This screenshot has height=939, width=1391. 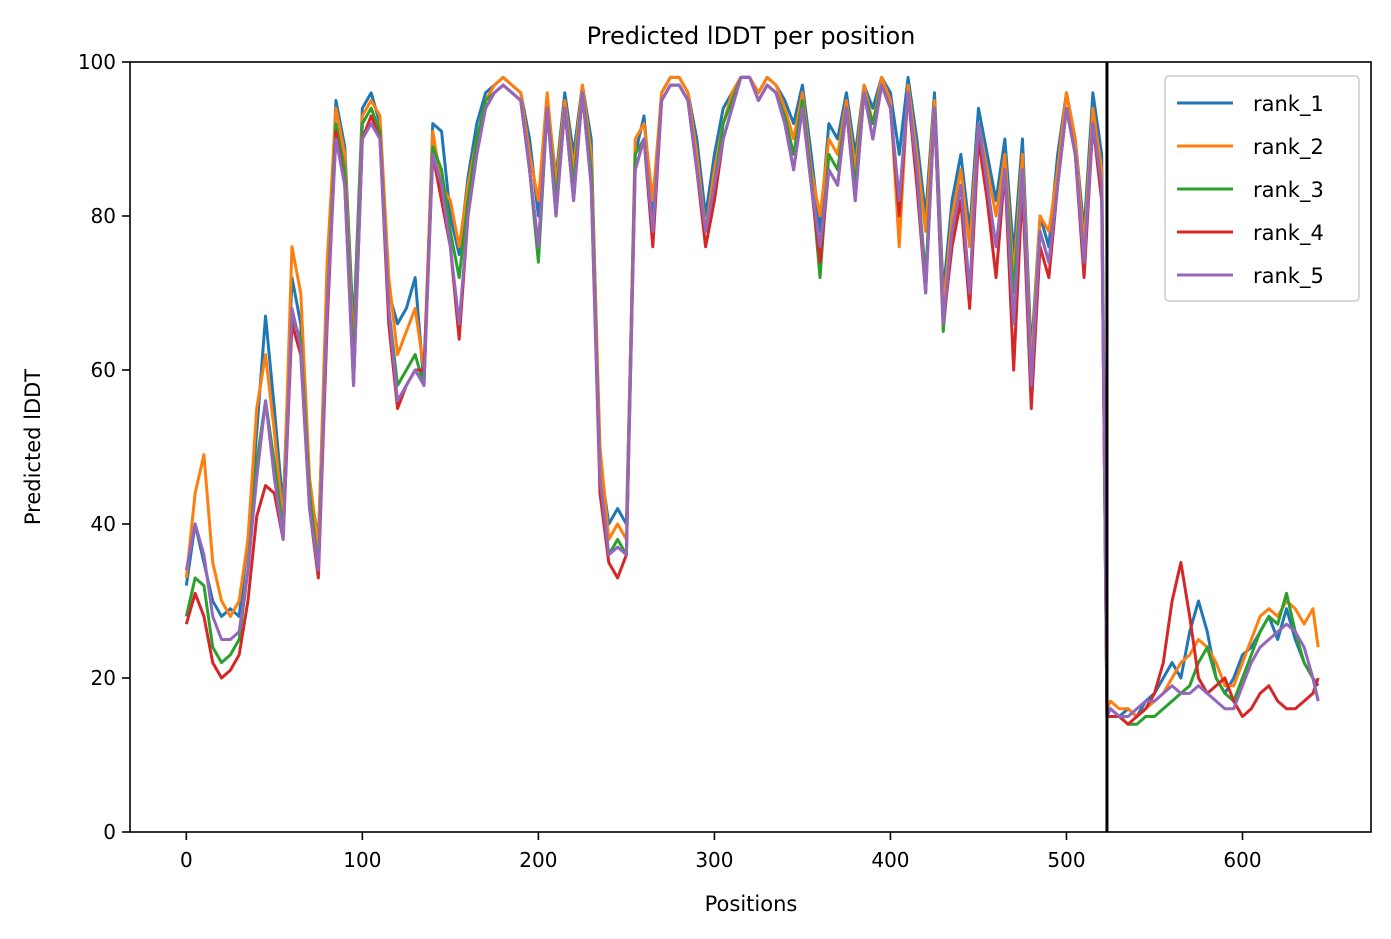 What do you see at coordinates (362, 860) in the screenshot?
I see `x-tick-label: 100` at bounding box center [362, 860].